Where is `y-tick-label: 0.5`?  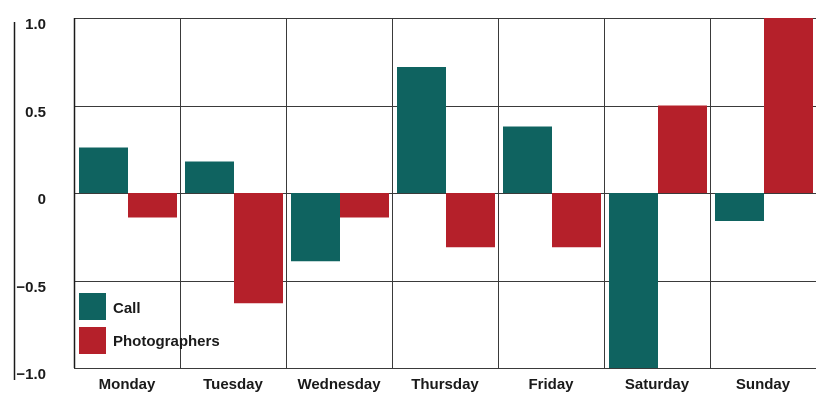
y-tick-label: 0.5 is located at coordinates (35, 112).